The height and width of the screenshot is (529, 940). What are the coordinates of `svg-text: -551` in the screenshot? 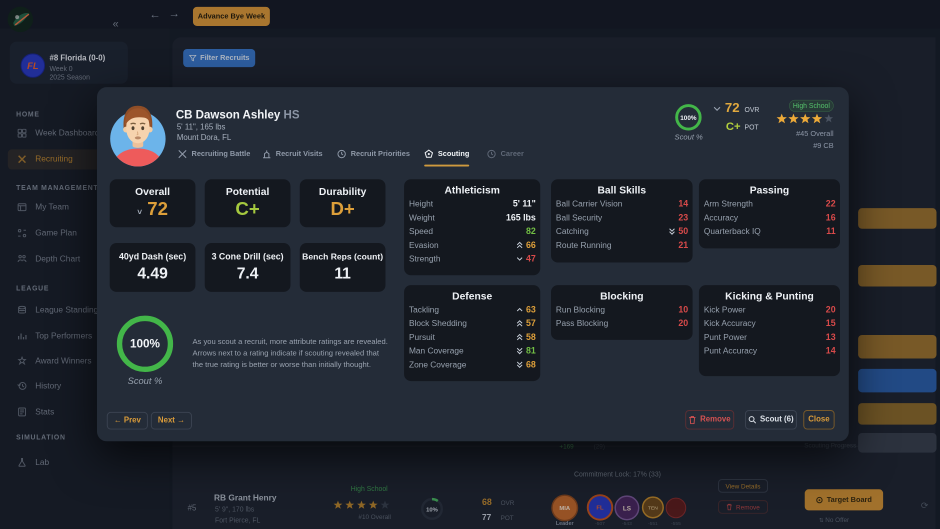 It's located at (653, 523).